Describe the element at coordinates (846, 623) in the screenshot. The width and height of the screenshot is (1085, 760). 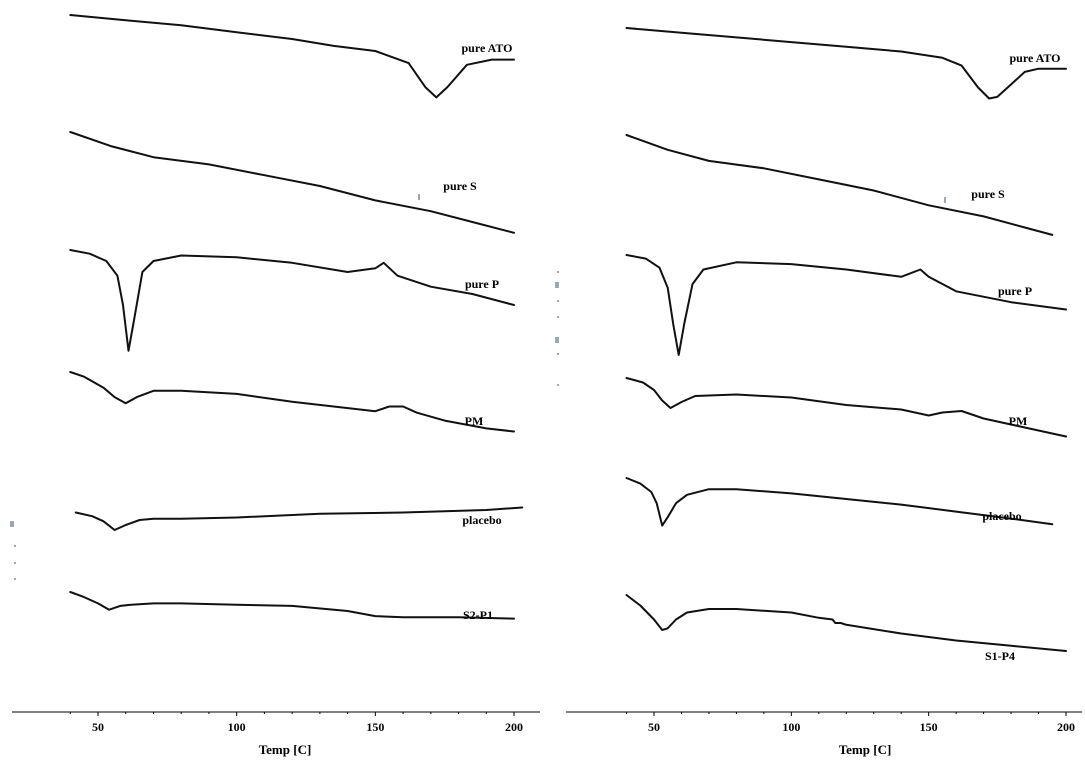
I see `thermogram-curve-s1-p4` at that location.